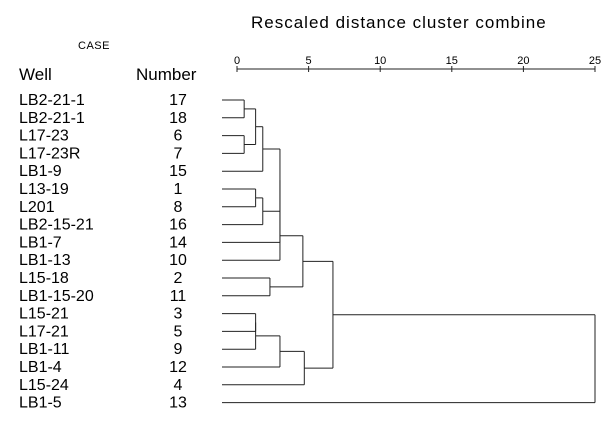 The height and width of the screenshot is (423, 606). Describe the element at coordinates (178, 100) in the screenshot. I see `case-number: 17` at that location.